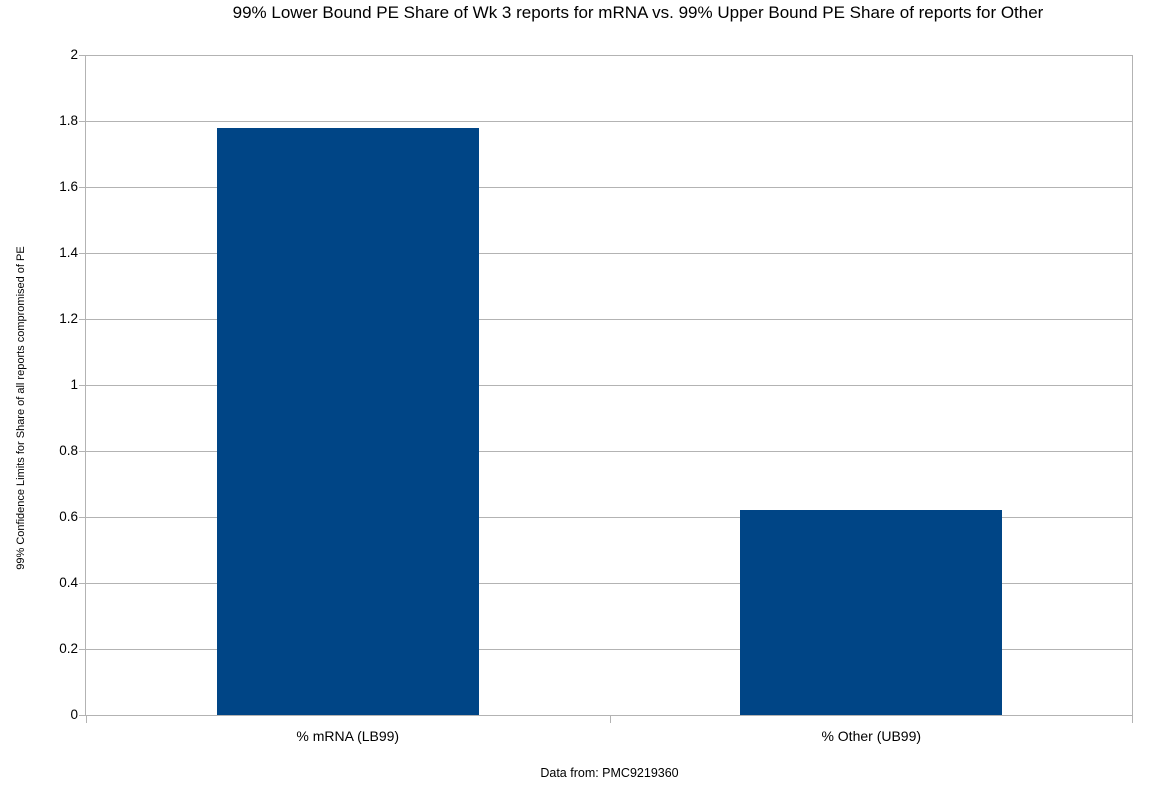 Image resolution: width=1160 pixels, height=785 pixels. What do you see at coordinates (68, 186) in the screenshot?
I see `y-tick-label: 1.6` at bounding box center [68, 186].